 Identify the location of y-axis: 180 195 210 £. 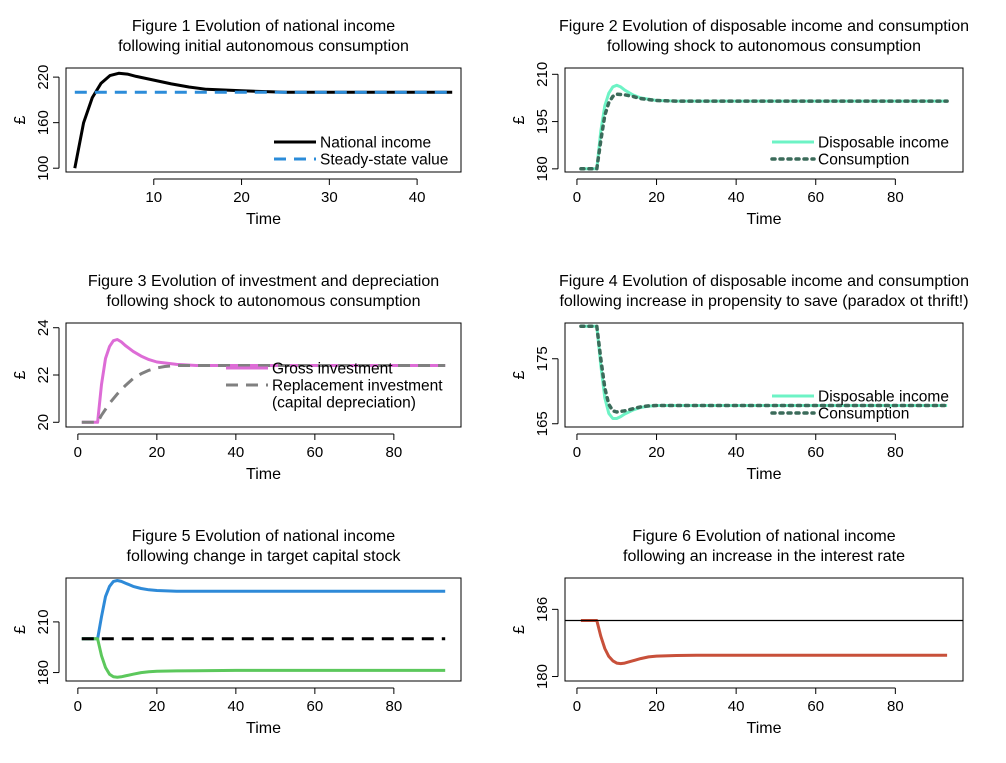
(535, 121).